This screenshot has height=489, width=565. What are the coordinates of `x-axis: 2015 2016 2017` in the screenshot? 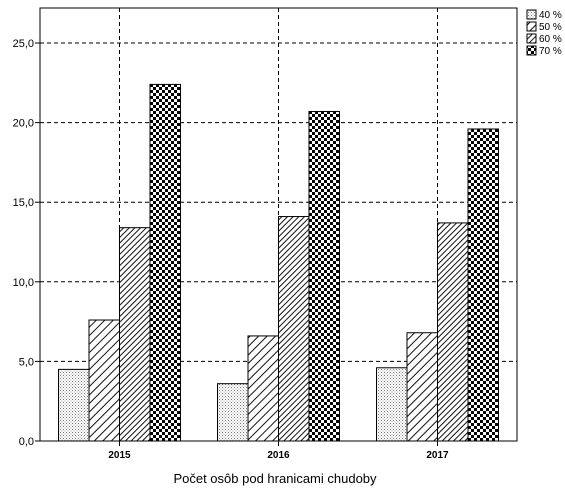 It's located at (278, 451).